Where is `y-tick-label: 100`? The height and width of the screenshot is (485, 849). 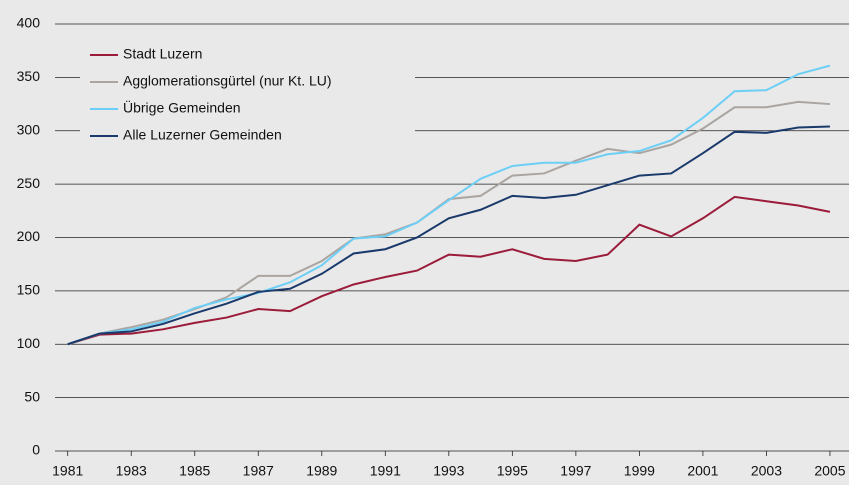
y-tick-label: 100 is located at coordinates (29, 343).